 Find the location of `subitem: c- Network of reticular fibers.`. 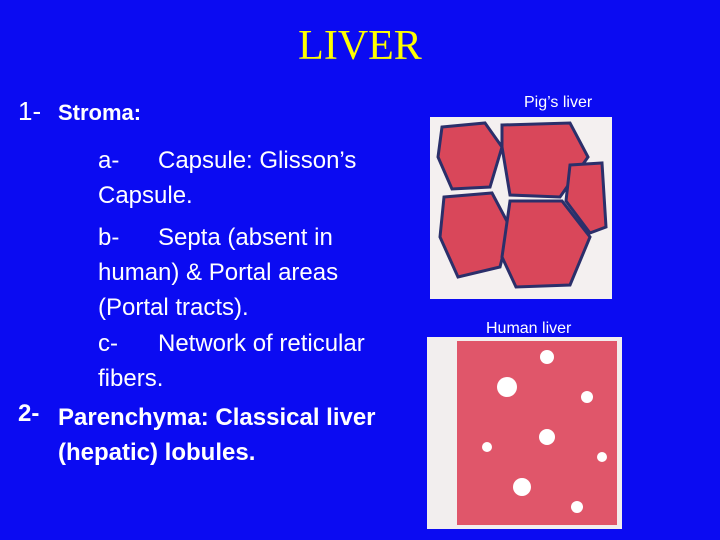

subitem: c- Network of reticular fibers. is located at coordinates (244, 361).